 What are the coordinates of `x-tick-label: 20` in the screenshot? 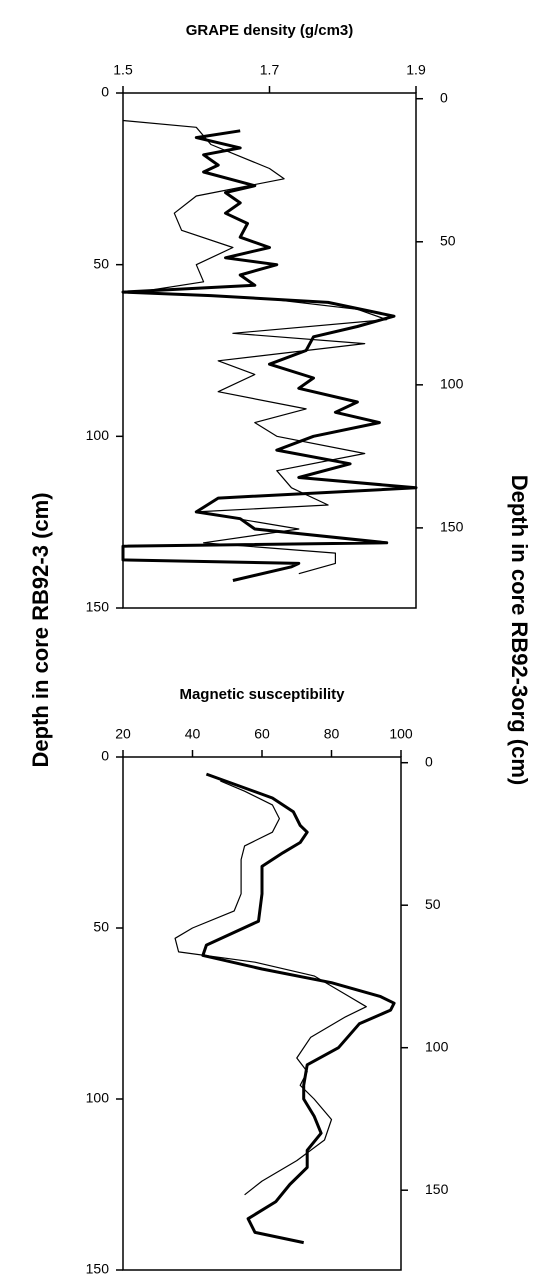 It's located at (123, 734).